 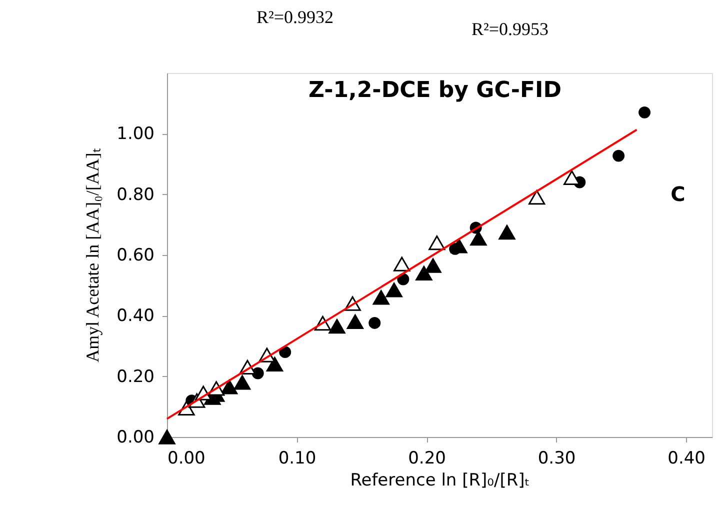 I want to click on text: R²=0.9932, so click(x=295, y=17).